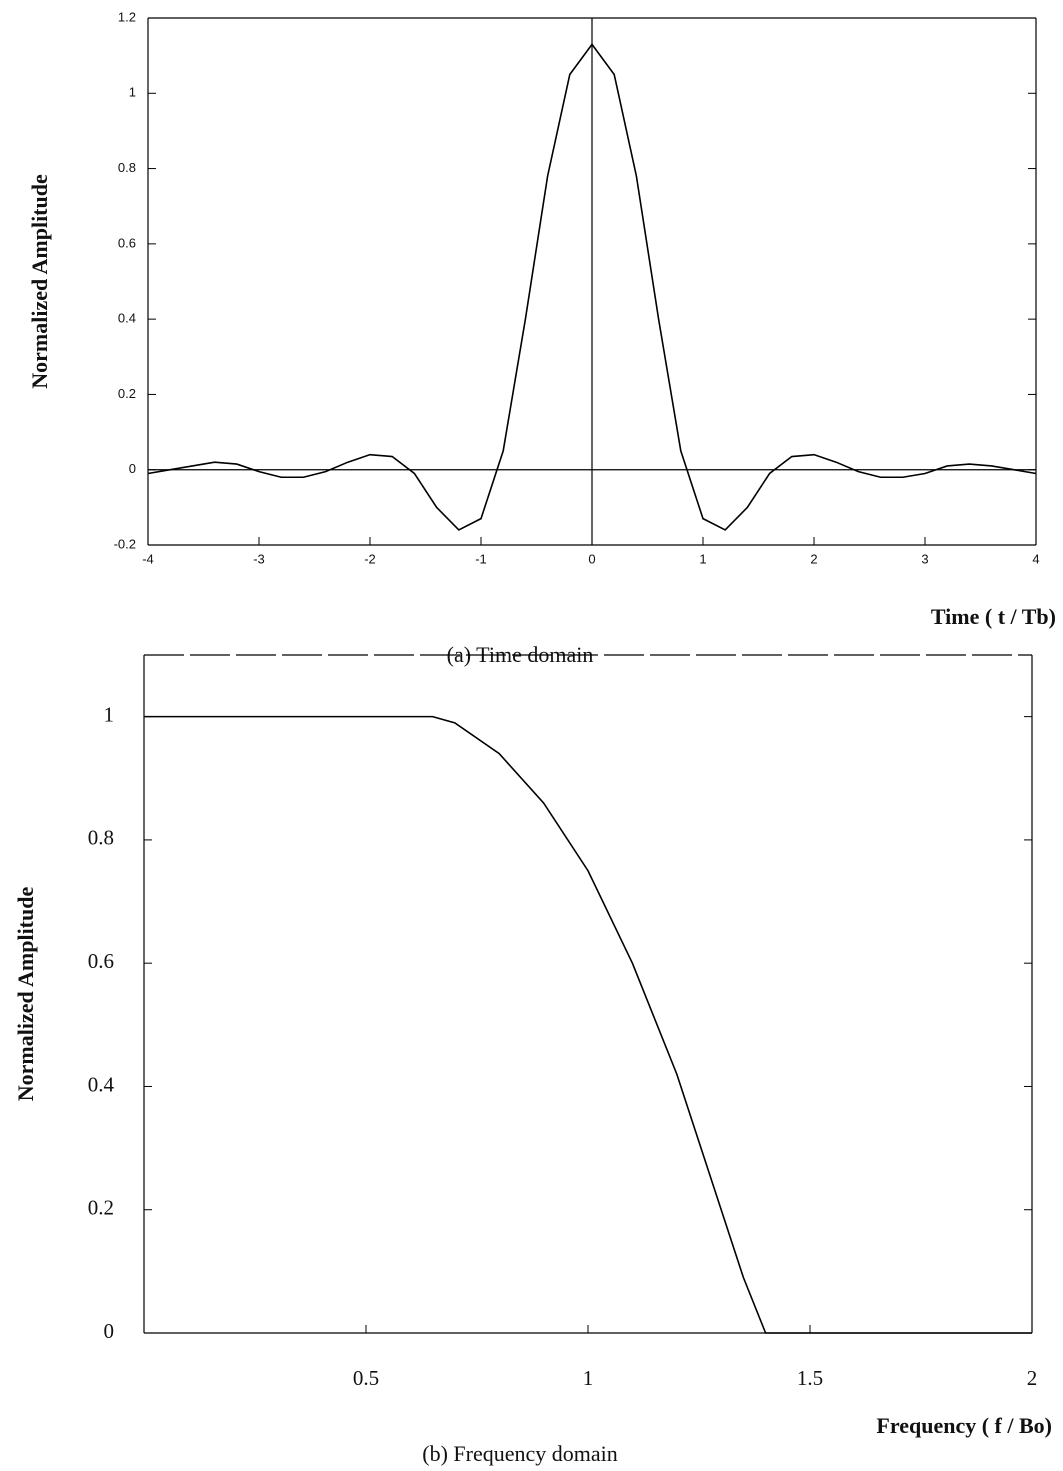  What do you see at coordinates (1035, 558) in the screenshot?
I see `x-tick-label: 4` at bounding box center [1035, 558].